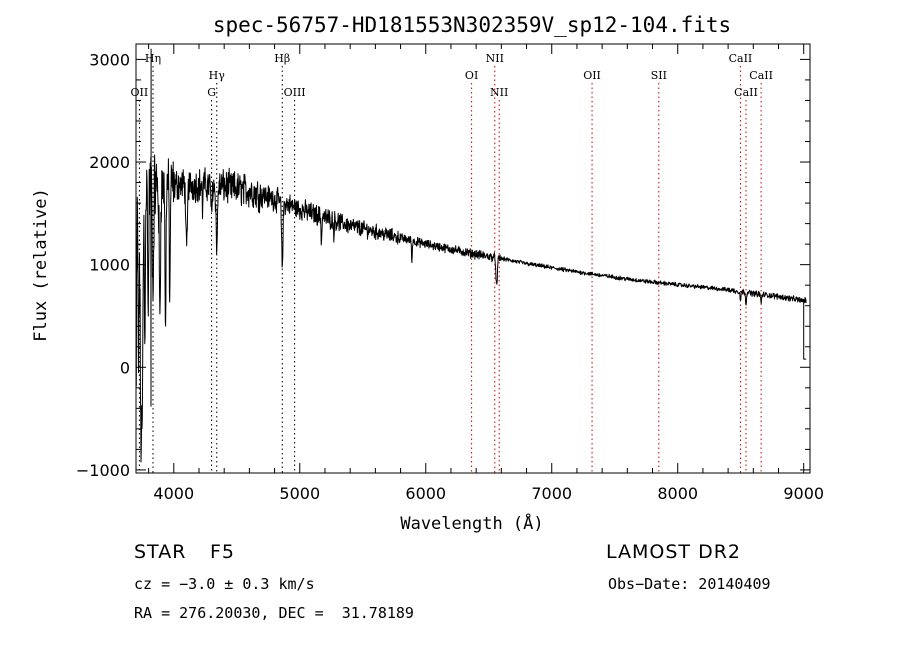 Image resolution: width=900 pixels, height=650 pixels. Describe the element at coordinates (659, 75) in the screenshot. I see `line-label: SII` at that location.